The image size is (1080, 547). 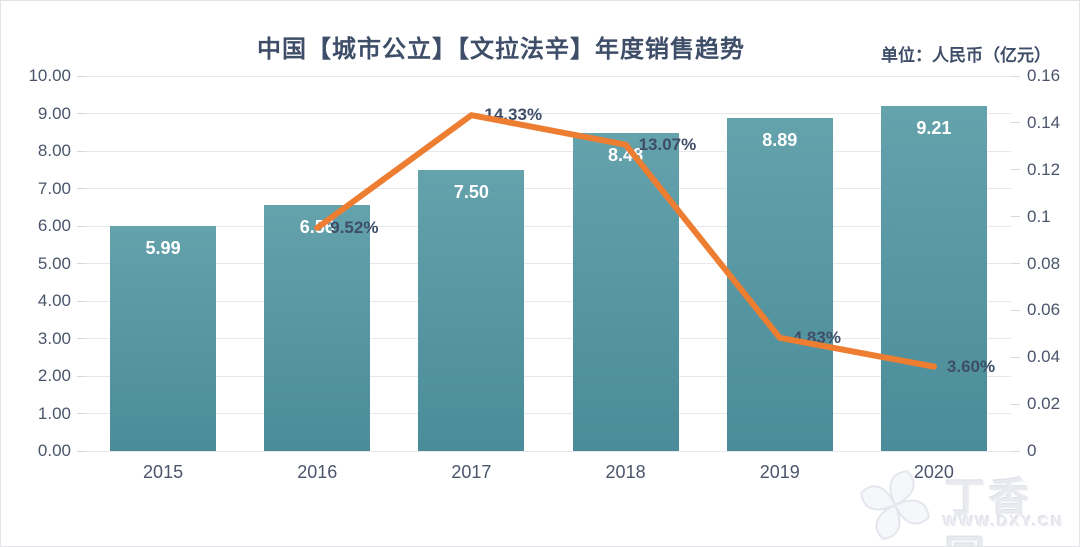 What do you see at coordinates (317, 472) in the screenshot?
I see `x-axis-label: 2016` at bounding box center [317, 472].